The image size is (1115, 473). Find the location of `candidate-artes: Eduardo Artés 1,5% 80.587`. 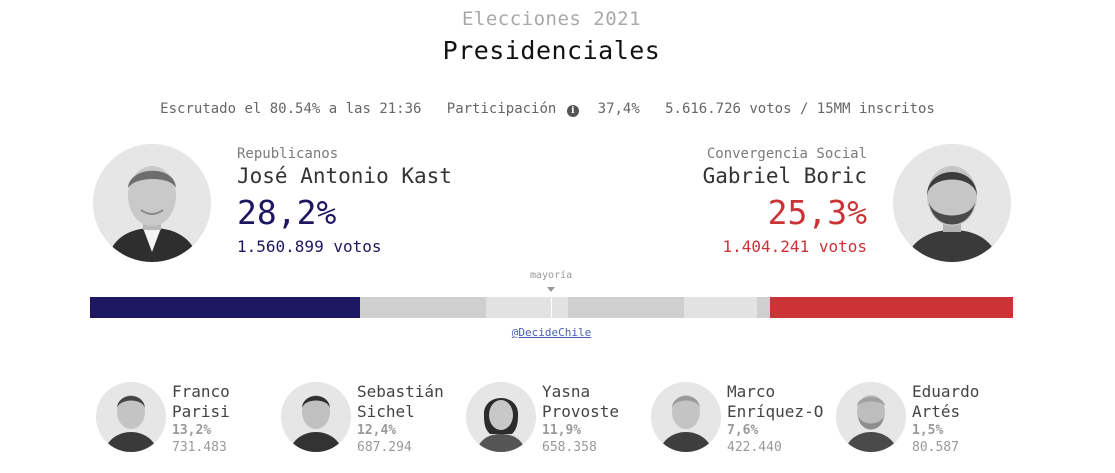

candidate-artes: Eduardo Artés 1,5% 80.587 is located at coordinates (928, 427).